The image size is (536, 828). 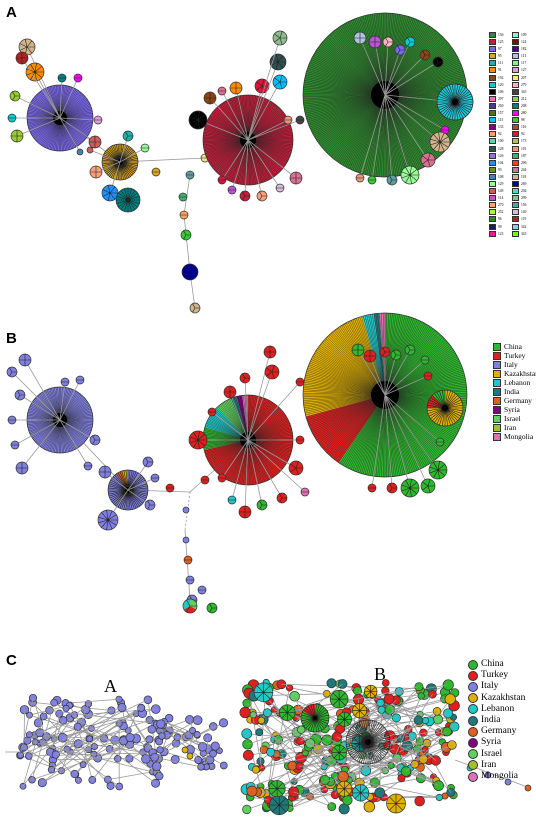 What do you see at coordinates (496, 743) in the screenshot?
I see `legend-c-item: Syria` at bounding box center [496, 743].